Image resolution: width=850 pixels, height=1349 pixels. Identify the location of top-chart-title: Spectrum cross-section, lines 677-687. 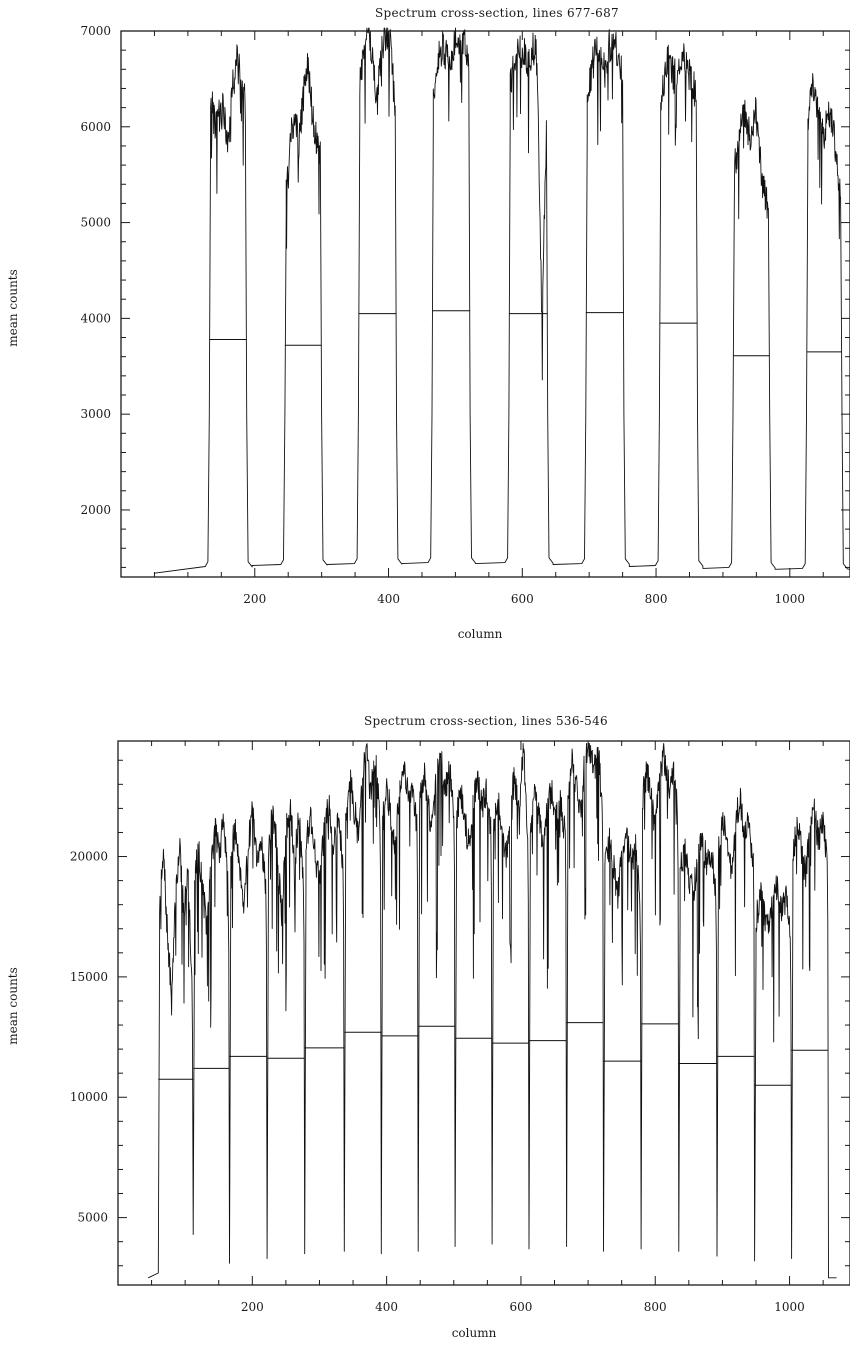
(497, 13).